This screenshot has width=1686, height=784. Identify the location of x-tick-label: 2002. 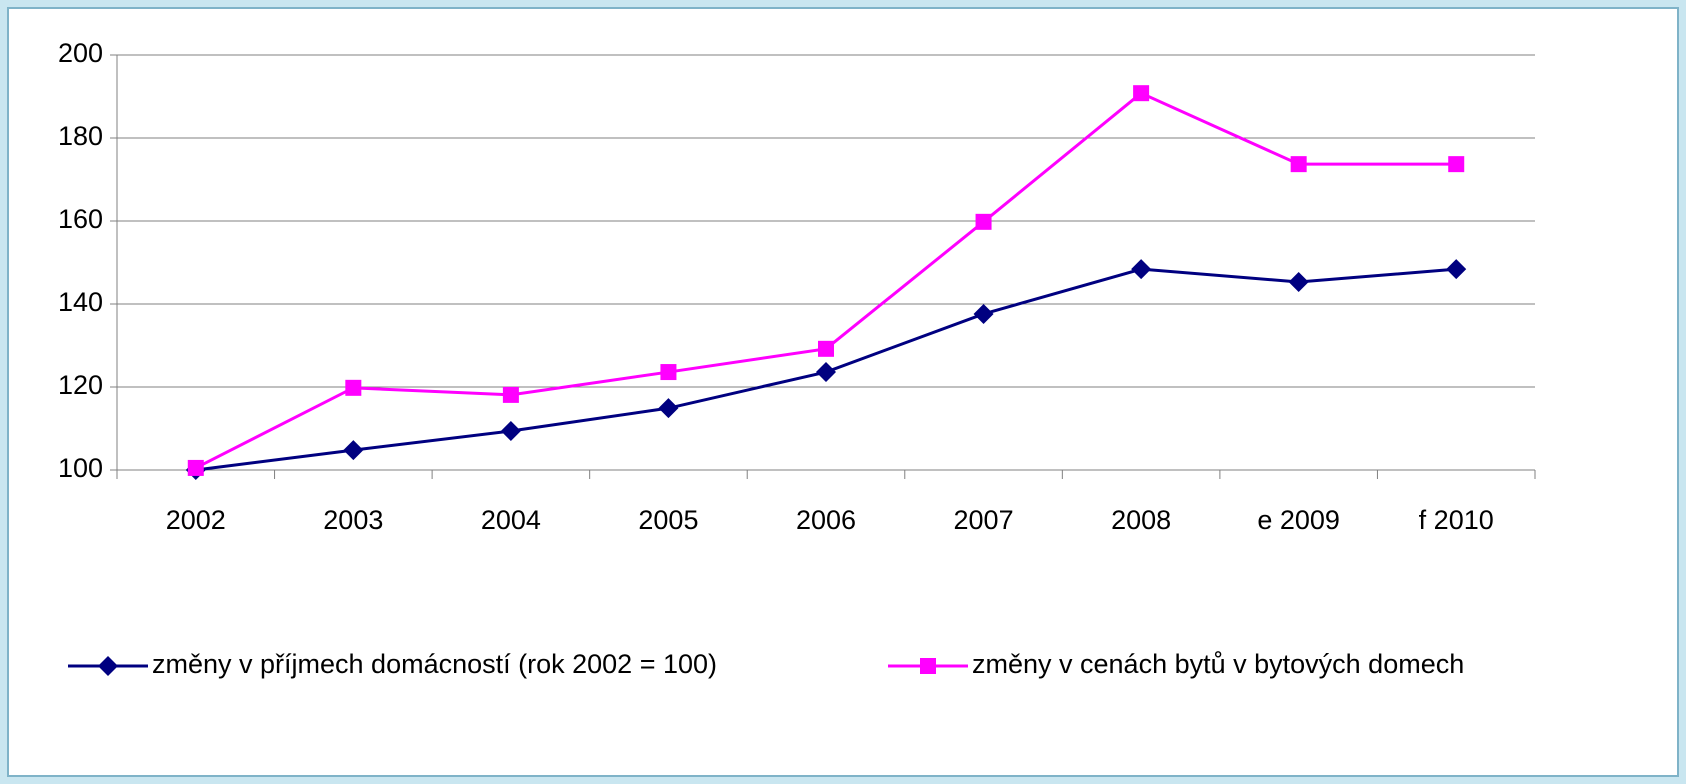
(196, 520).